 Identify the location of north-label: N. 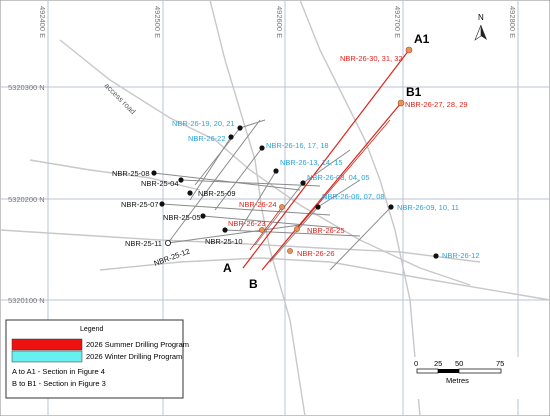
(481, 17).